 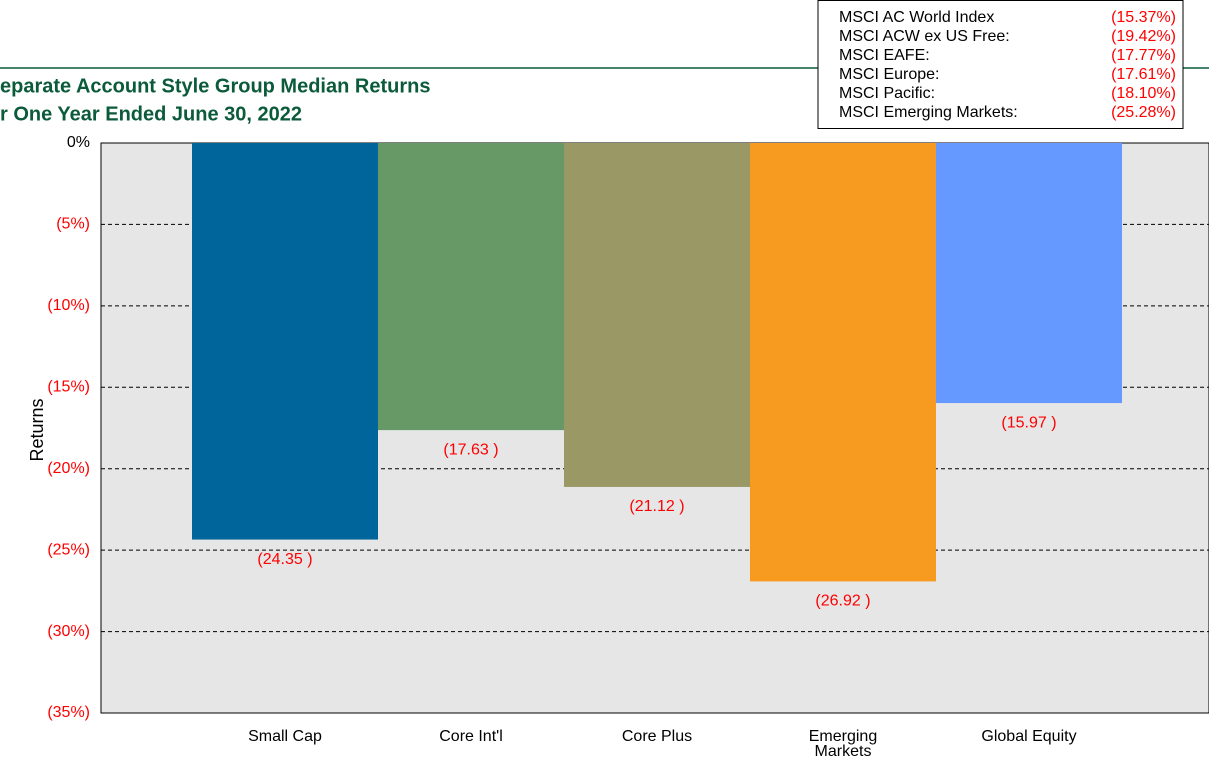 I want to click on x-tick-label: Core Int'l, so click(x=471, y=736).